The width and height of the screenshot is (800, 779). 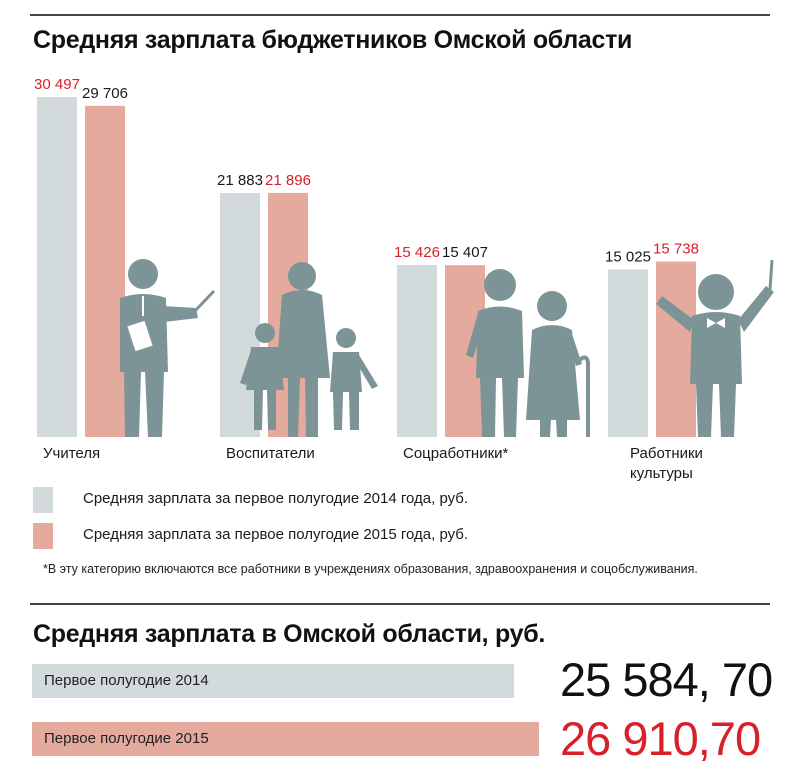 I want to click on big-value-2014: 25 584, 70, so click(x=666, y=679).